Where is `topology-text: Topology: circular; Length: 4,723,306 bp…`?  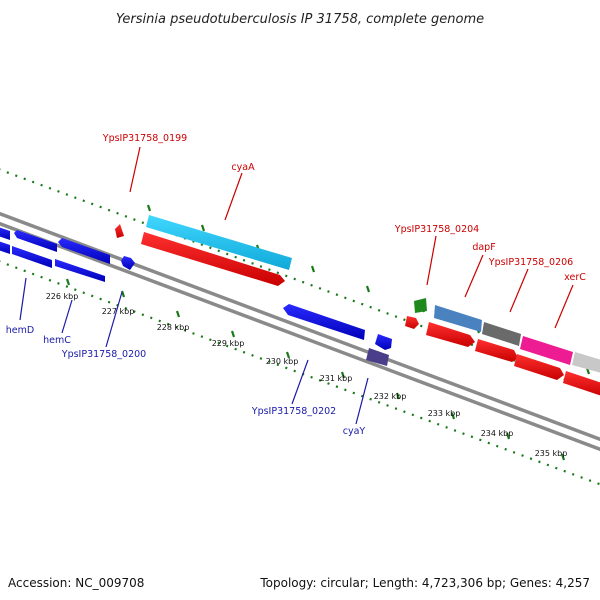
topology-text: Topology: circular; Length: 4,723,306 bp… is located at coordinates (424, 583).